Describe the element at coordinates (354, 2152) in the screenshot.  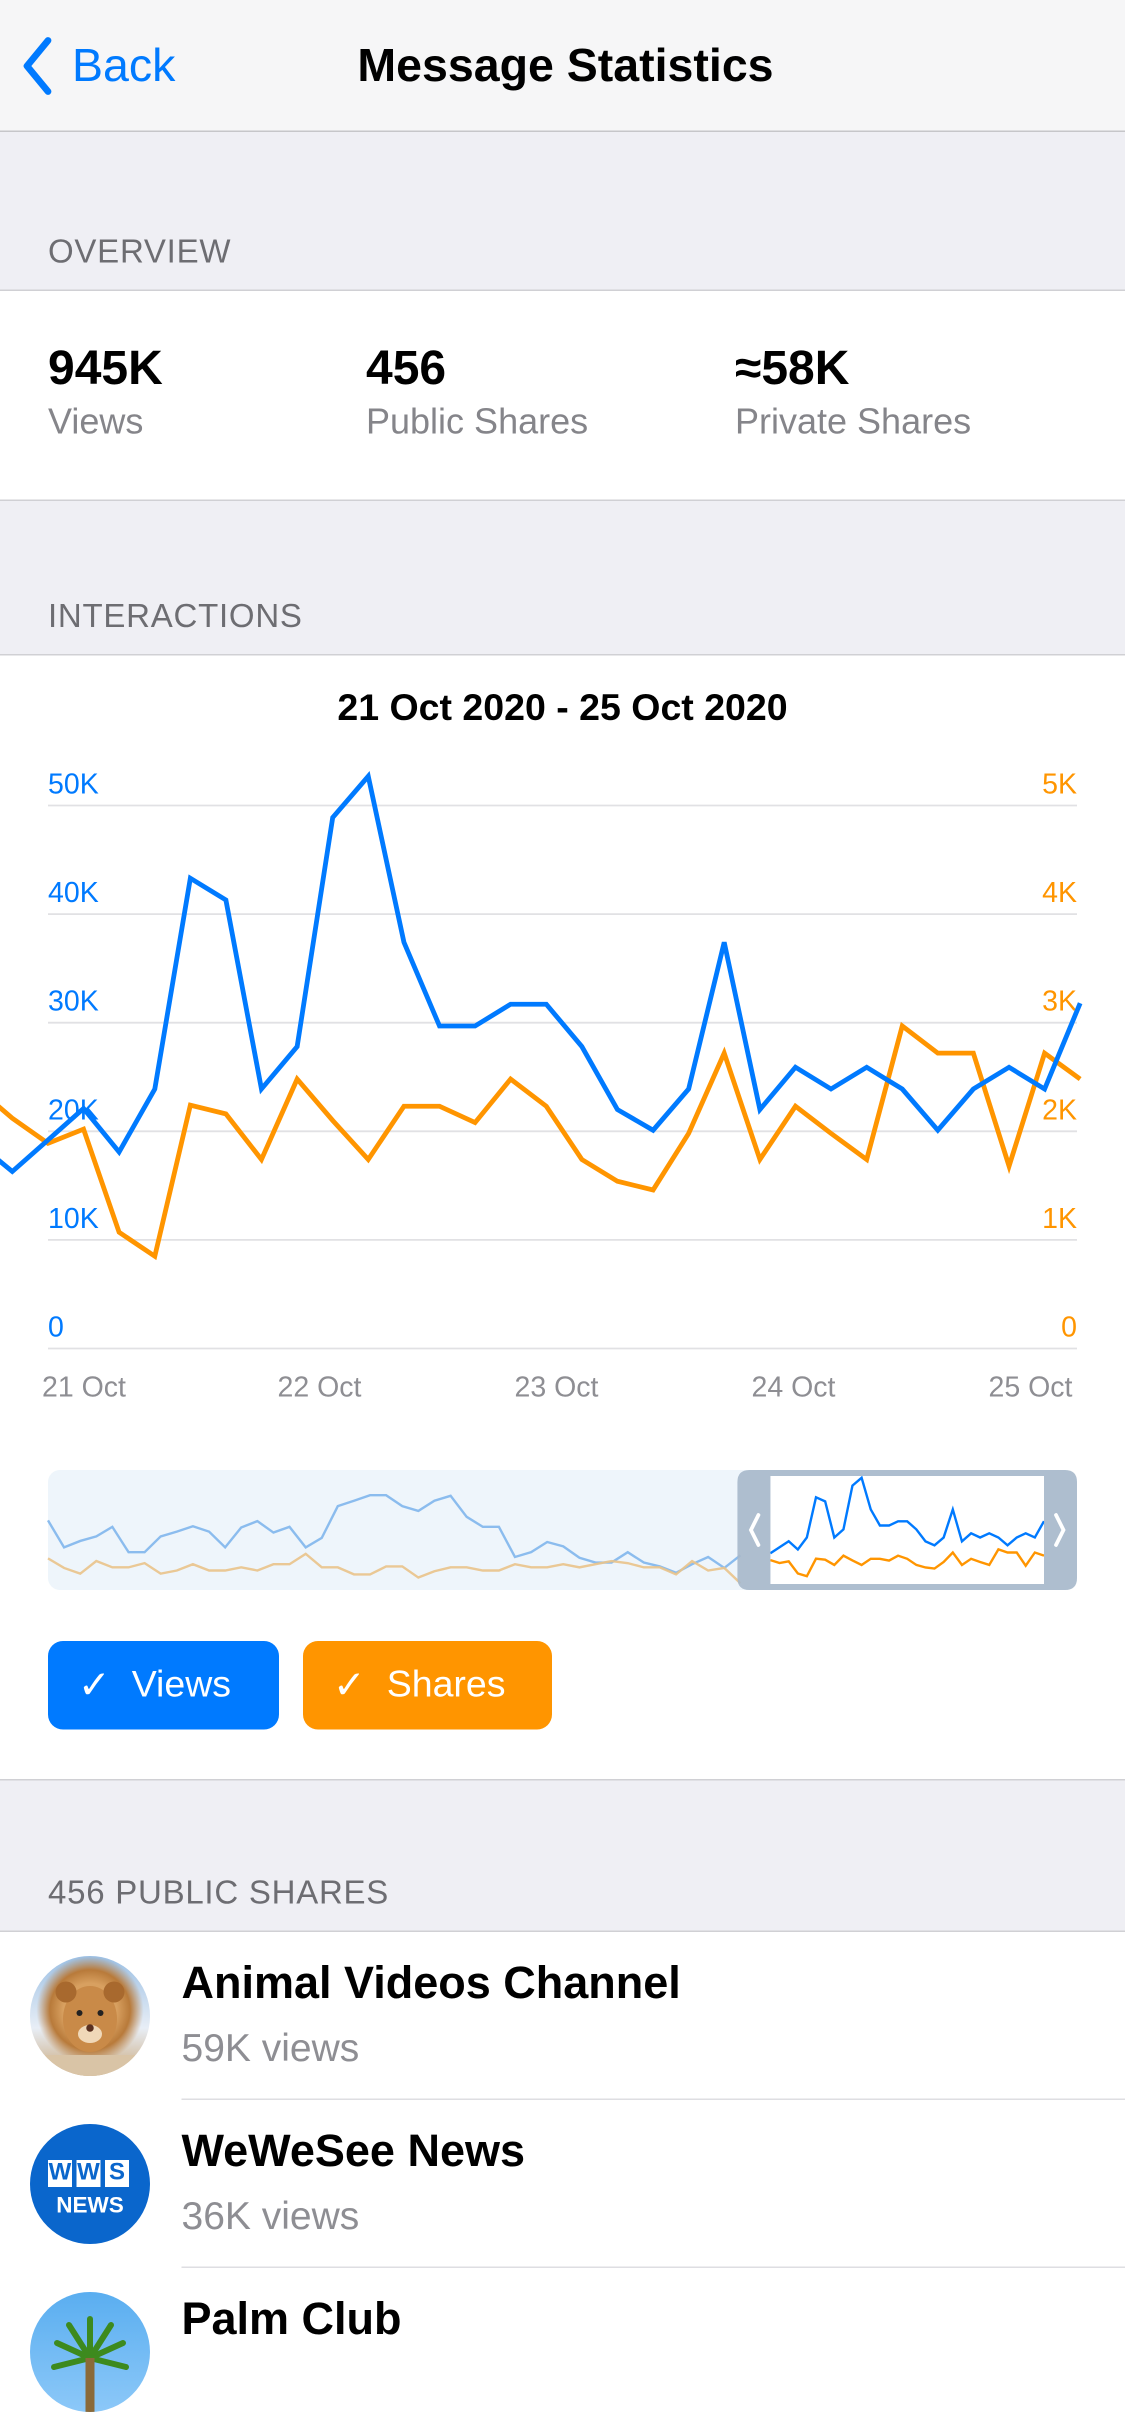
I see `channel-name: WeWeSee News` at that location.